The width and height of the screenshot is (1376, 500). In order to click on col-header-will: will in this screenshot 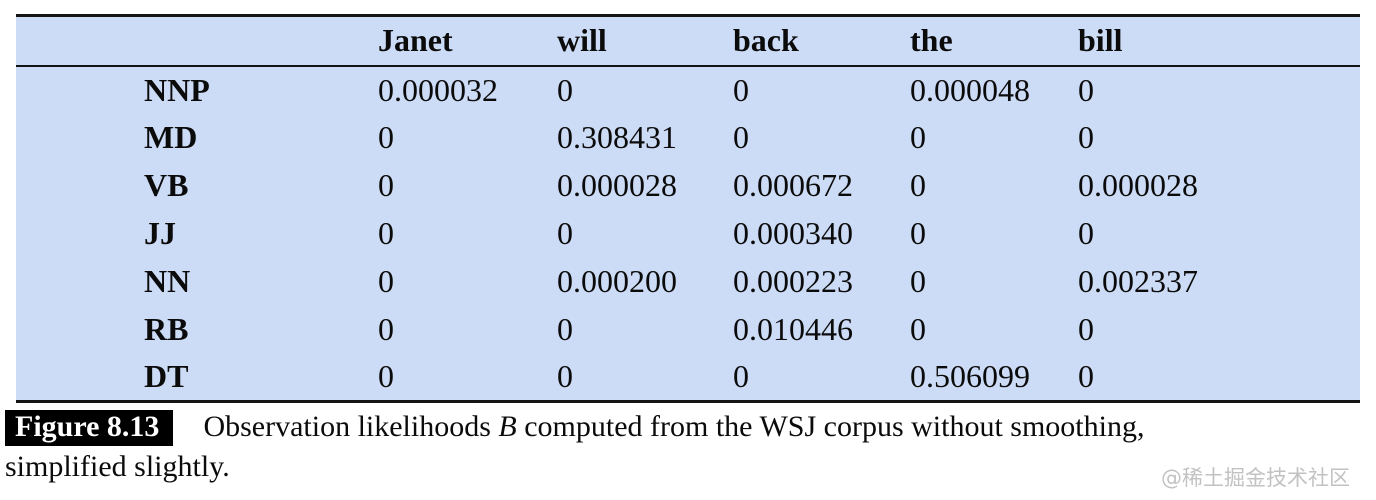, I will do `click(645, 41)`.